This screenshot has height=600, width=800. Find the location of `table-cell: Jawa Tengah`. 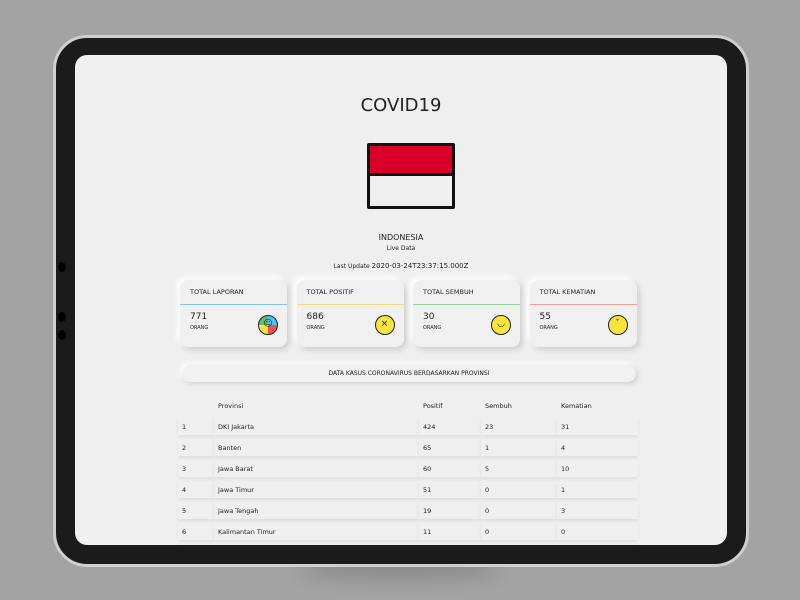

table-cell: Jawa Tengah is located at coordinates (316, 510).